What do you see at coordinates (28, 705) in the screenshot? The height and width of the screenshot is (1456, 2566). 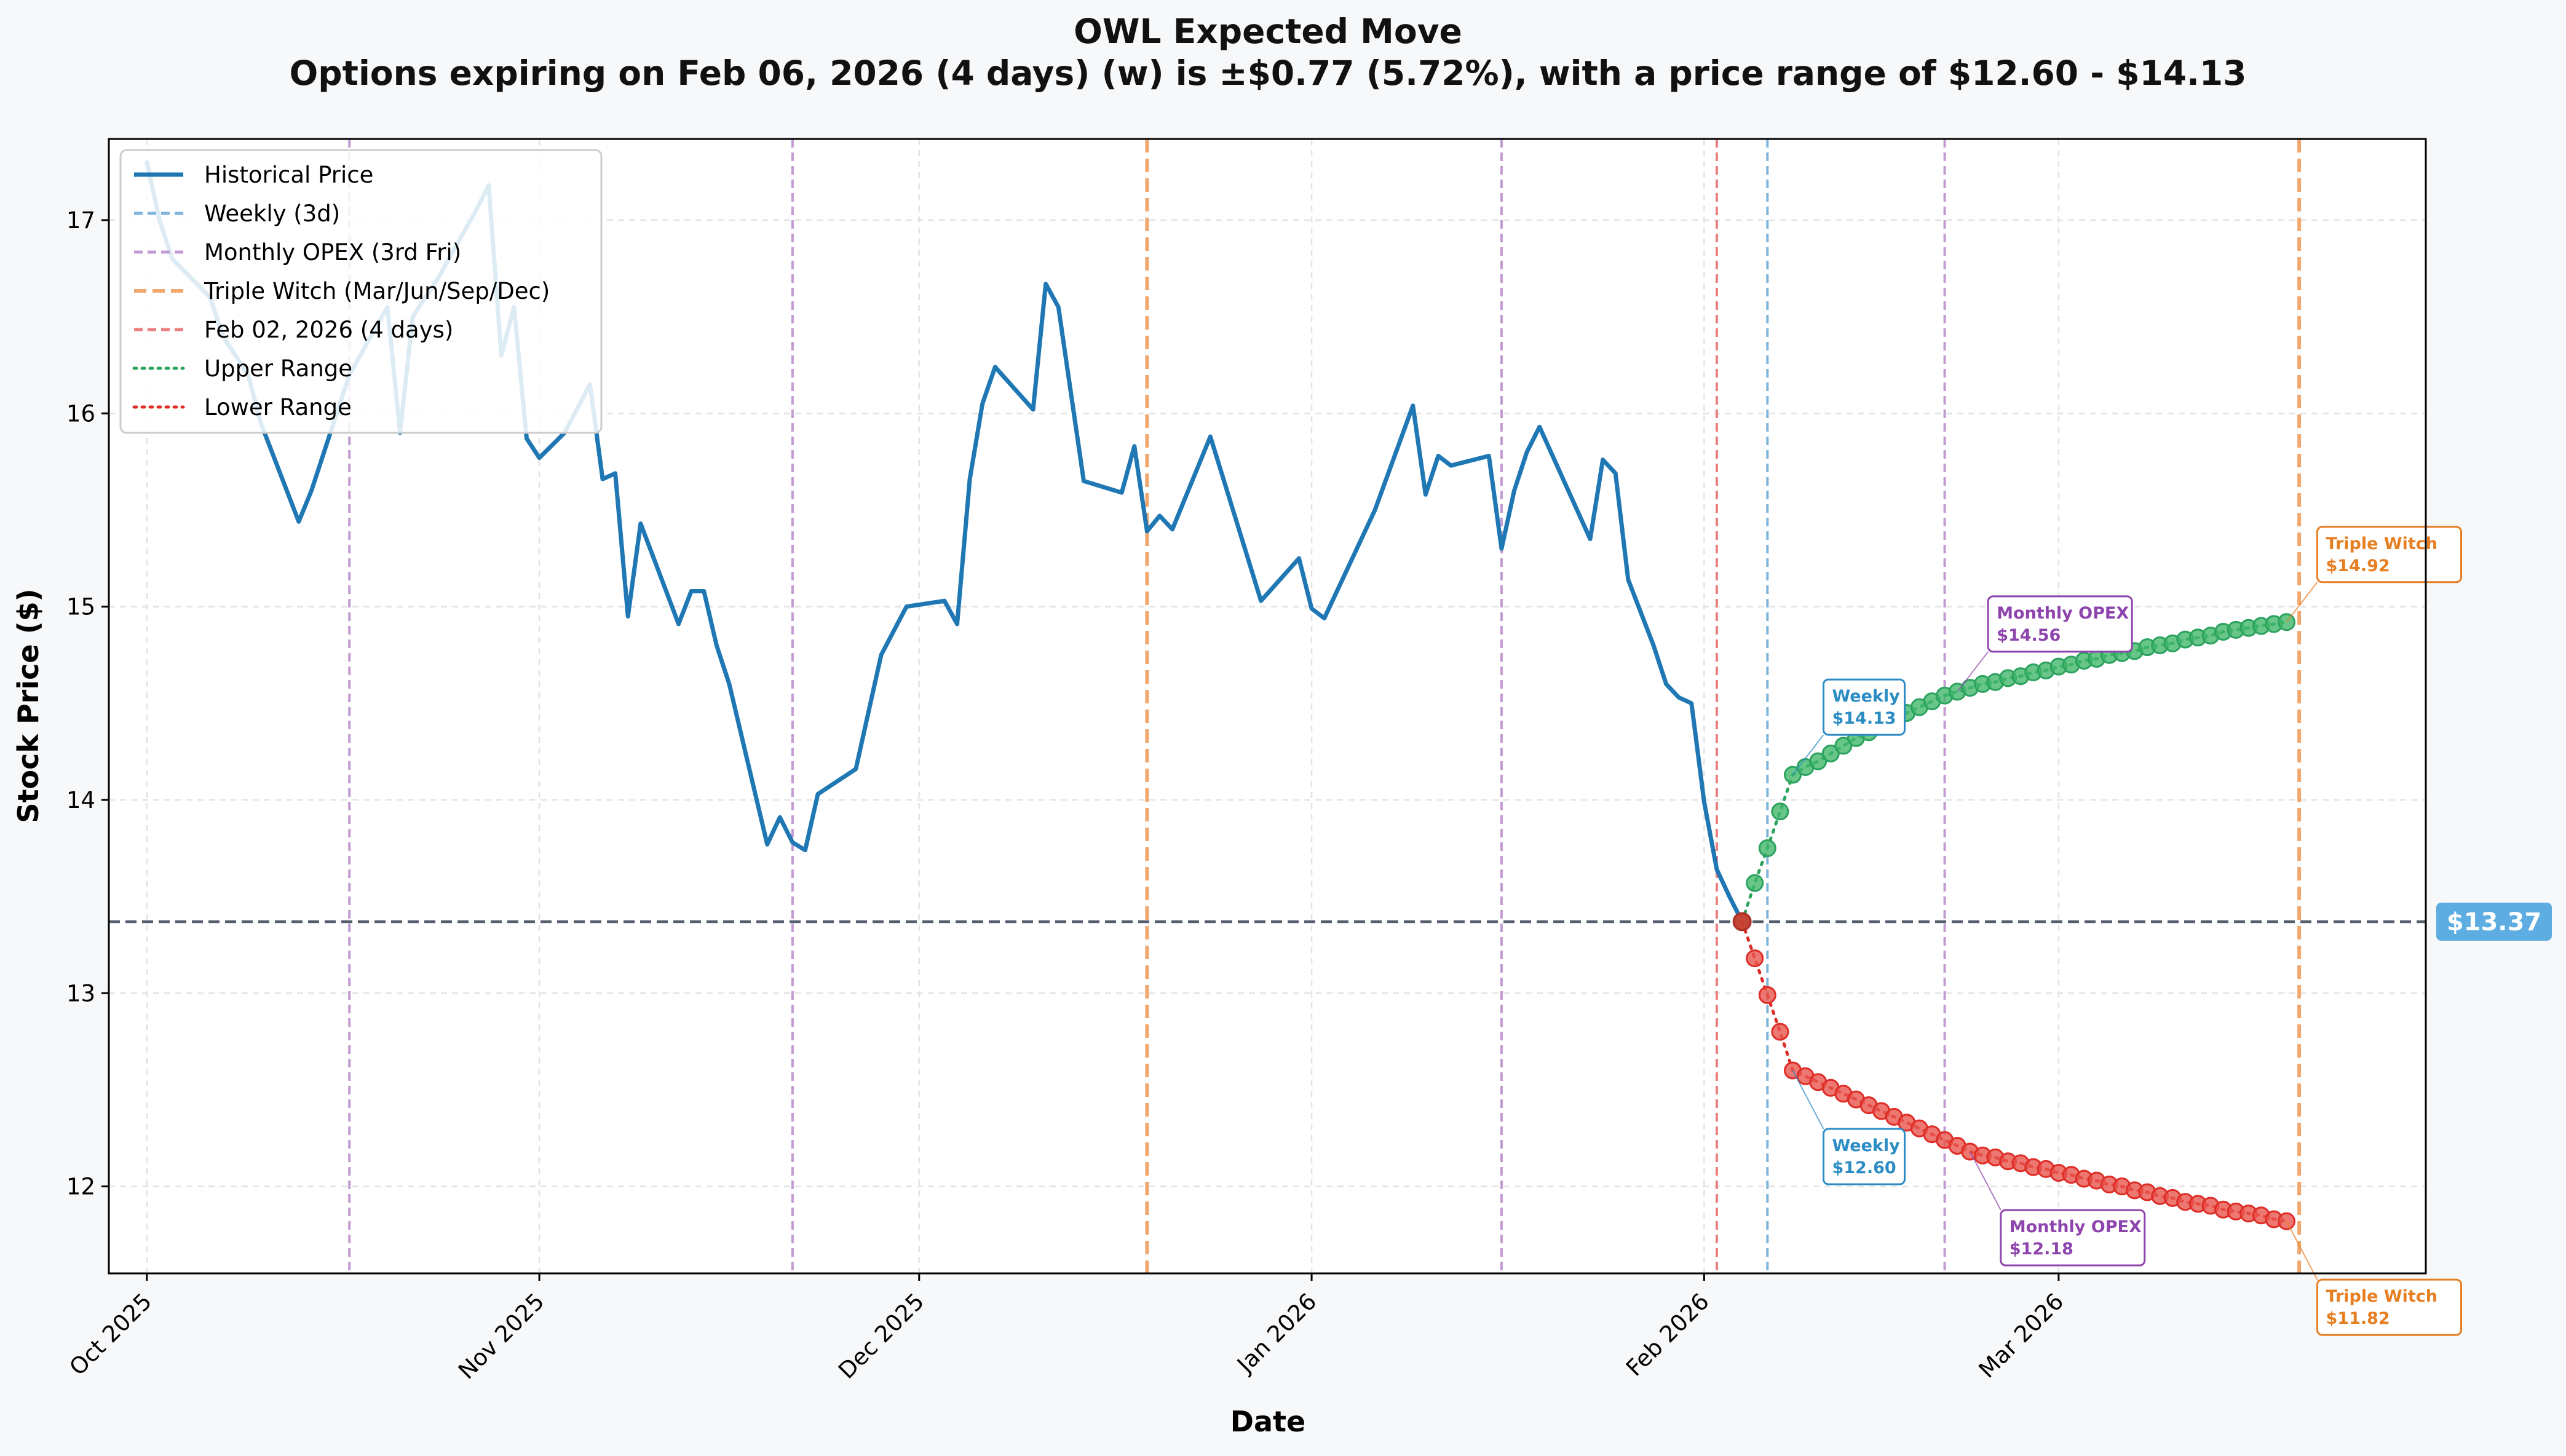 I see `y-axis-title: Stock Price ($)` at bounding box center [28, 705].